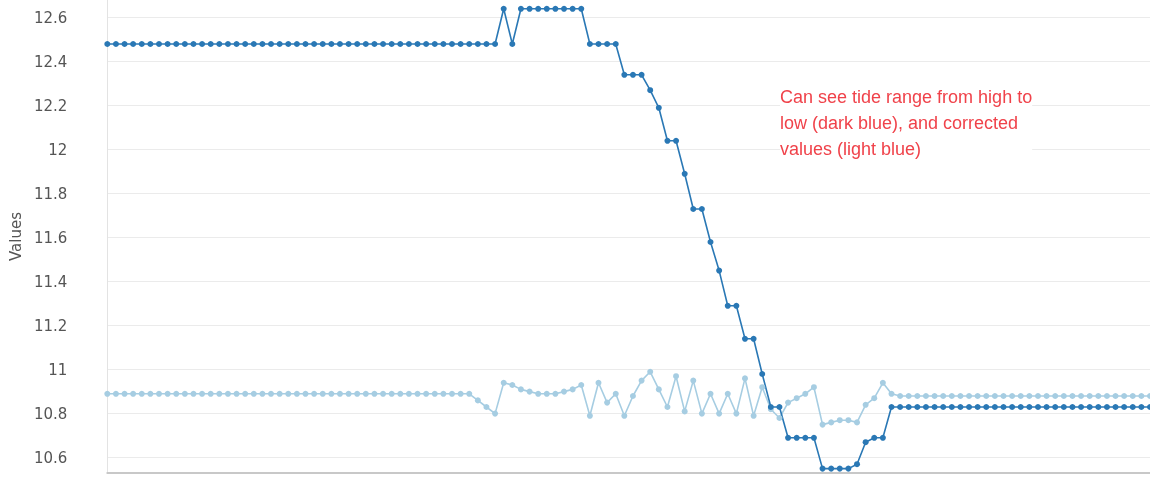 This screenshot has height=479, width=1150. Describe the element at coordinates (15, 236) in the screenshot. I see `y-axis-title: Values` at that location.